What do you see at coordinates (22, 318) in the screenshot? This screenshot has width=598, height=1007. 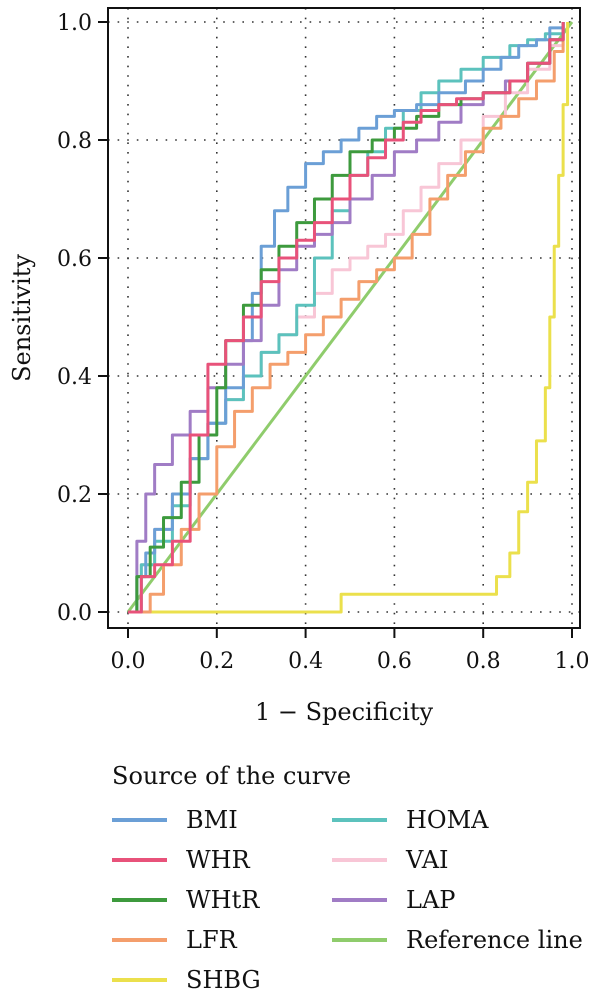 I see `y-axis-title: Sensitivity` at bounding box center [22, 318].